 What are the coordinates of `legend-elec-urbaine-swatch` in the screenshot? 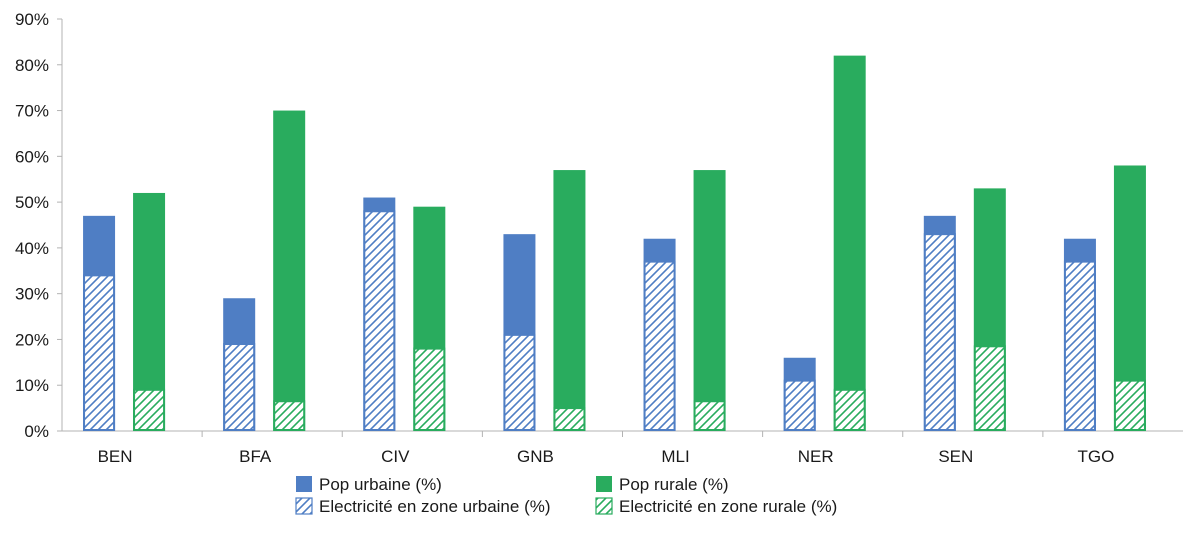 It's located at (304, 506).